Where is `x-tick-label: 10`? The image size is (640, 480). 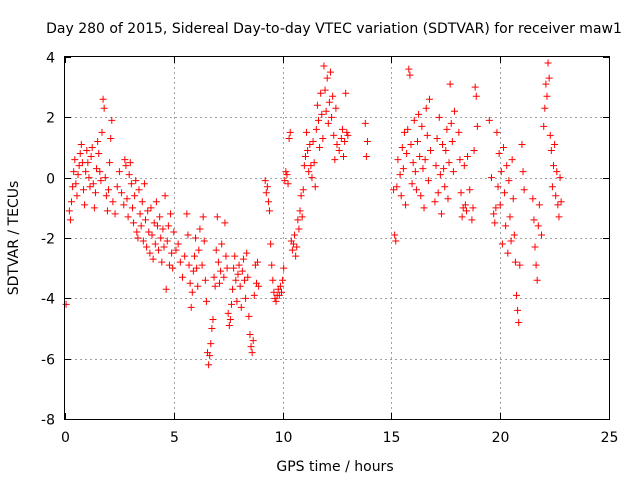 x-tick-label: 10 is located at coordinates (284, 438).